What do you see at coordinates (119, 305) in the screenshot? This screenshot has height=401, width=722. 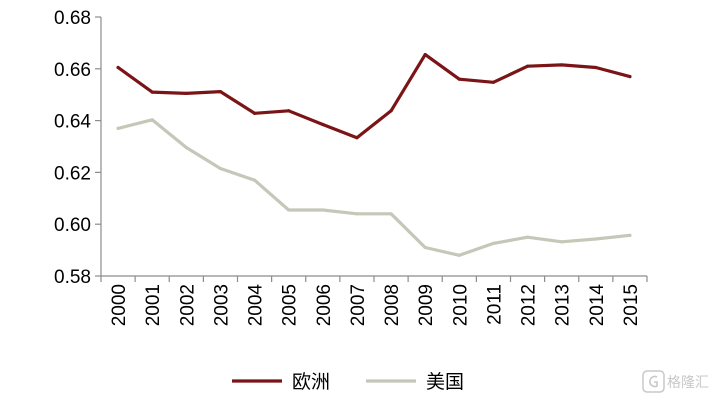 I see `x-tick-label: 2000` at bounding box center [119, 305].